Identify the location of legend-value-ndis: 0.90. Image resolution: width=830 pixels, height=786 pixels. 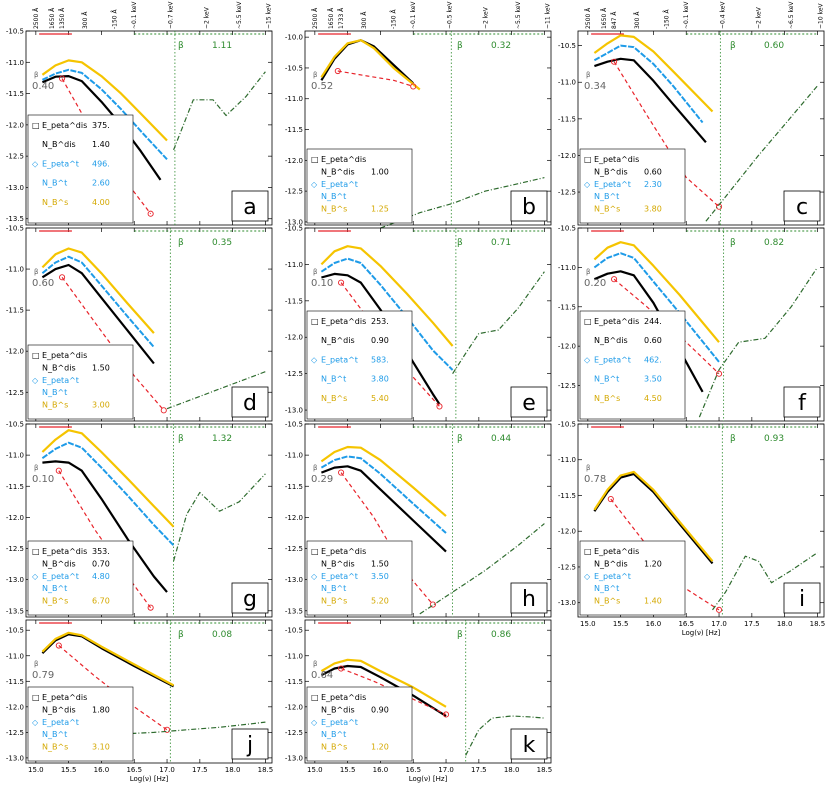
(380, 709).